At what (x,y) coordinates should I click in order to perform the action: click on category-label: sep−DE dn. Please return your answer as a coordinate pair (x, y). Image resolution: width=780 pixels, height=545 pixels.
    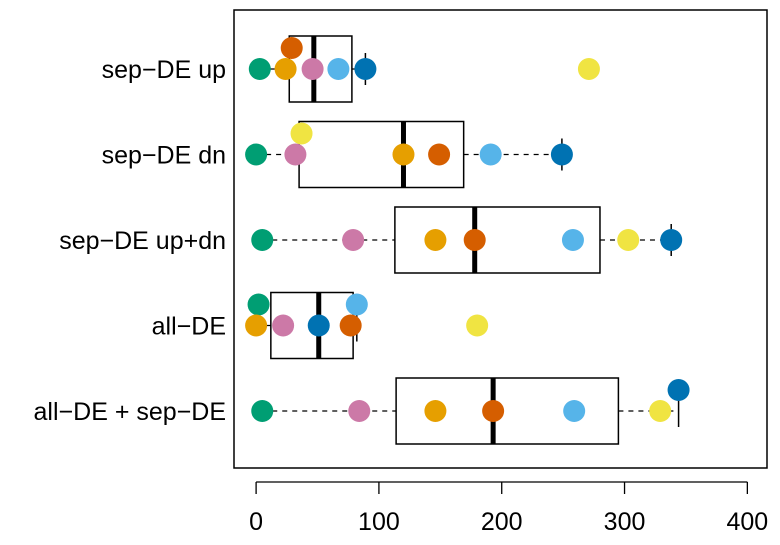
    Looking at the image, I should click on (164, 156).